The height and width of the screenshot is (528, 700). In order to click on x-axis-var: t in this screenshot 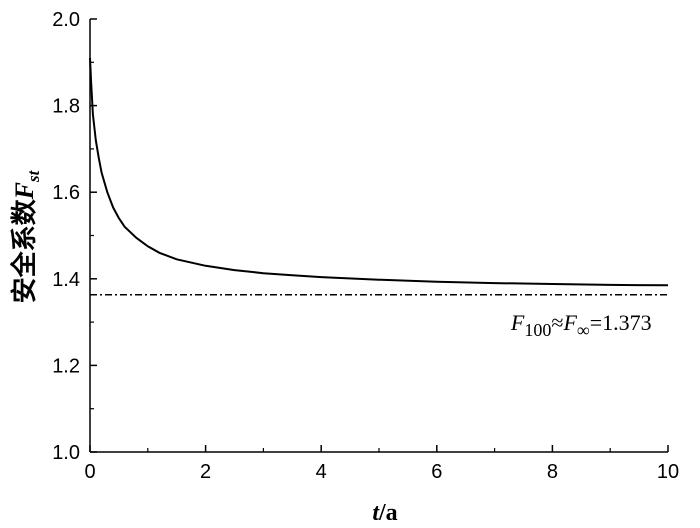, I will do `click(376, 513)`.